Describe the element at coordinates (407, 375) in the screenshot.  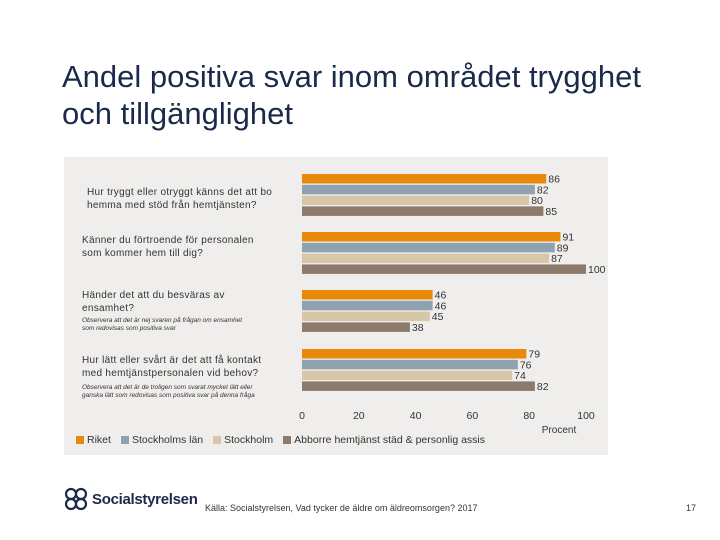
I see `bar-q4-s3` at that location.